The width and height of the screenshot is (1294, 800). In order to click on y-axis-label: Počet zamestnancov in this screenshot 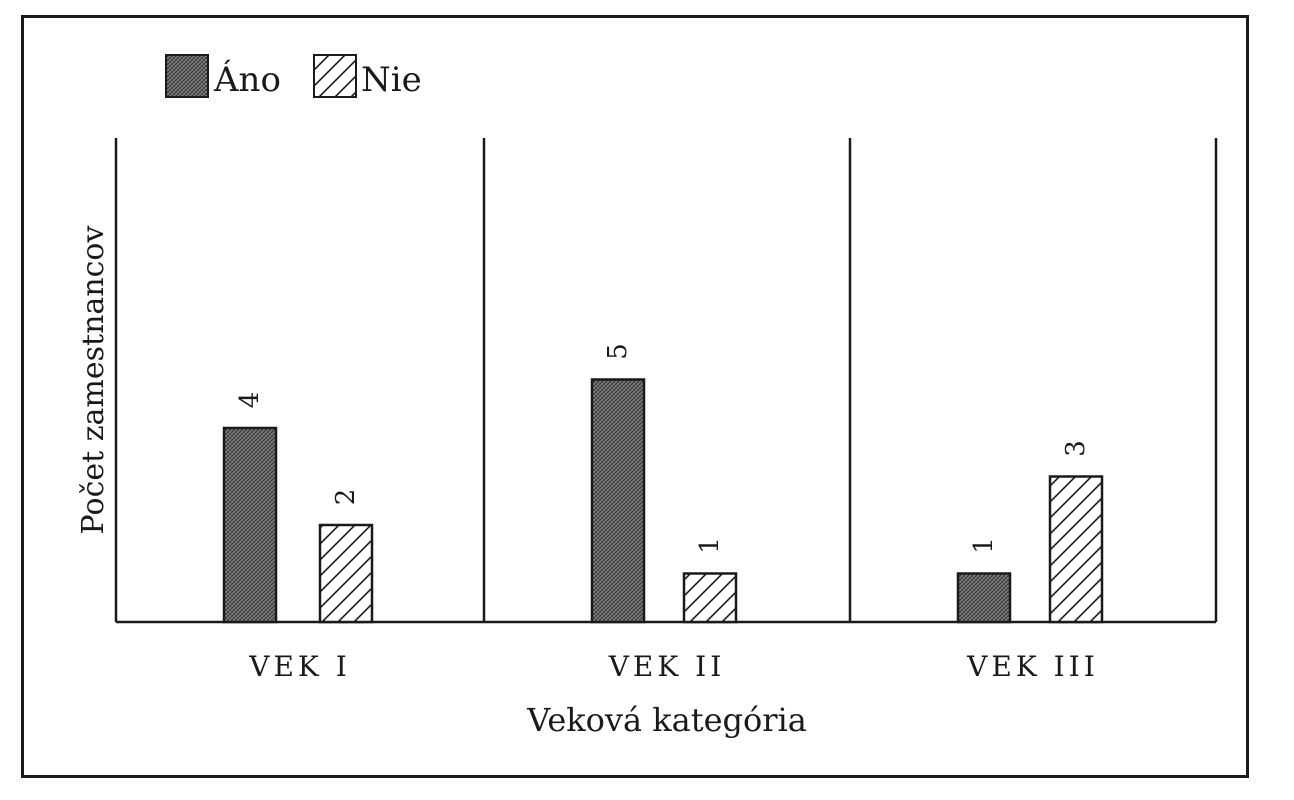, I will do `click(93, 380)`.